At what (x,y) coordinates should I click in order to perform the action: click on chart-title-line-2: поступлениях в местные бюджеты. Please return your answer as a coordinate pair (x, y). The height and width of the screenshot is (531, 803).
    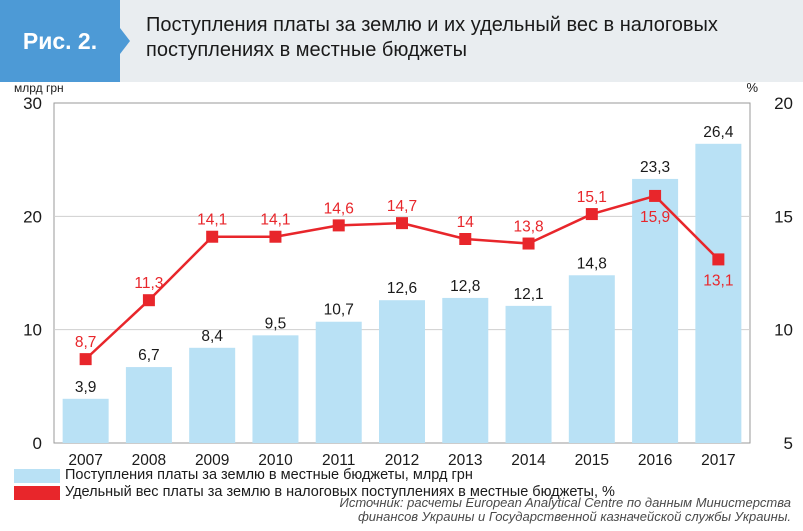
    Looking at the image, I should click on (306, 50).